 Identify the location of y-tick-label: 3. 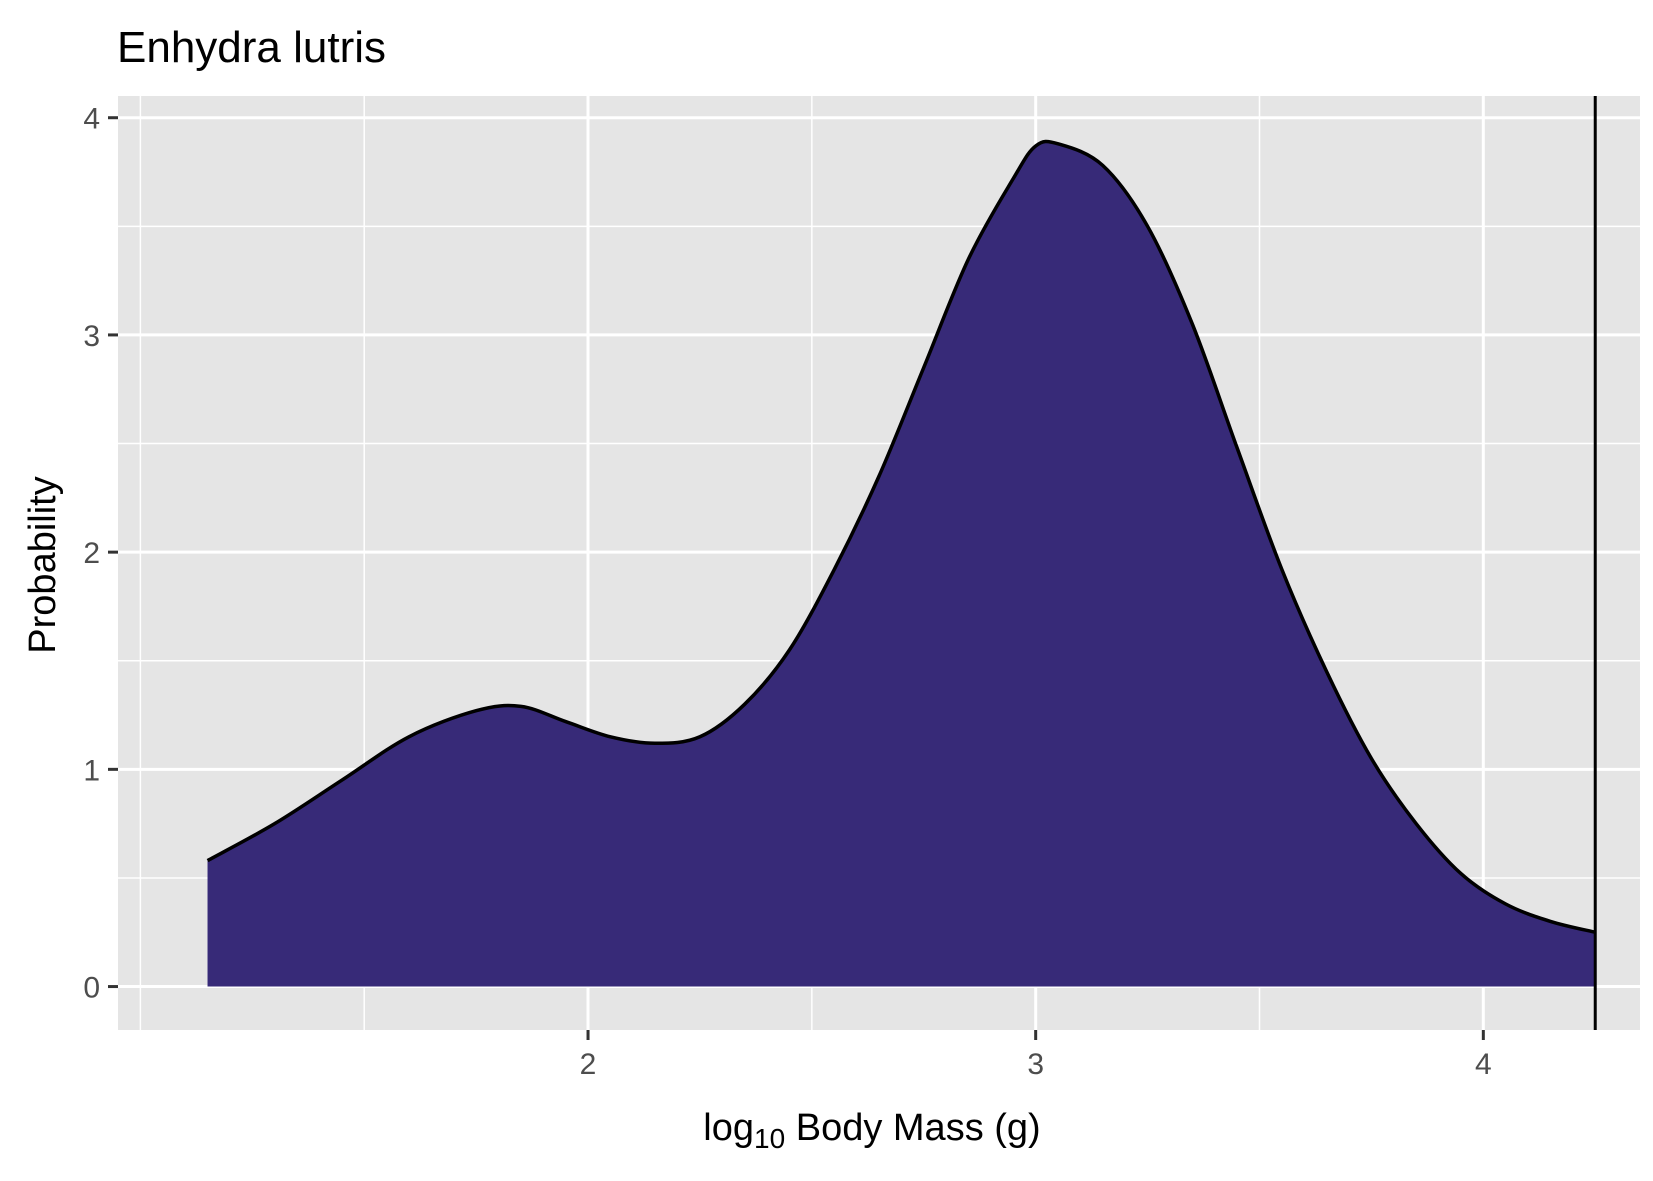
(91, 336).